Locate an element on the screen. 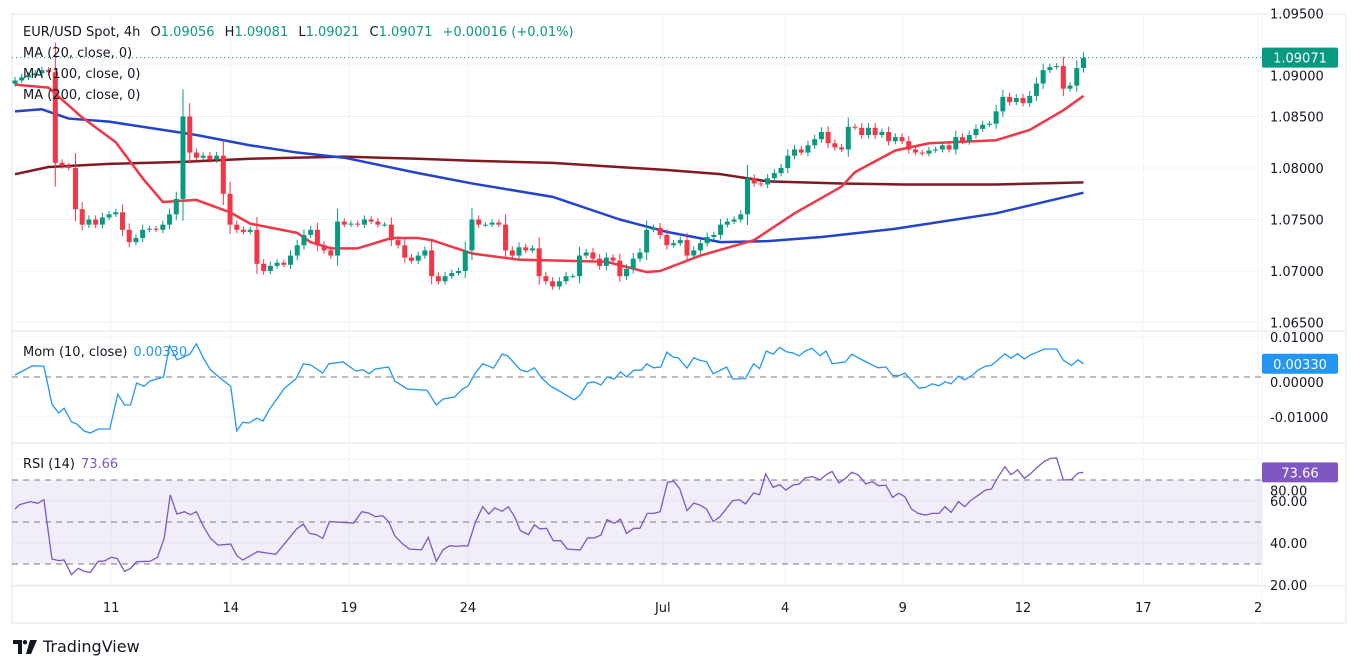 The width and height of the screenshot is (1357, 668). ma200-line is located at coordinates (549, 170).